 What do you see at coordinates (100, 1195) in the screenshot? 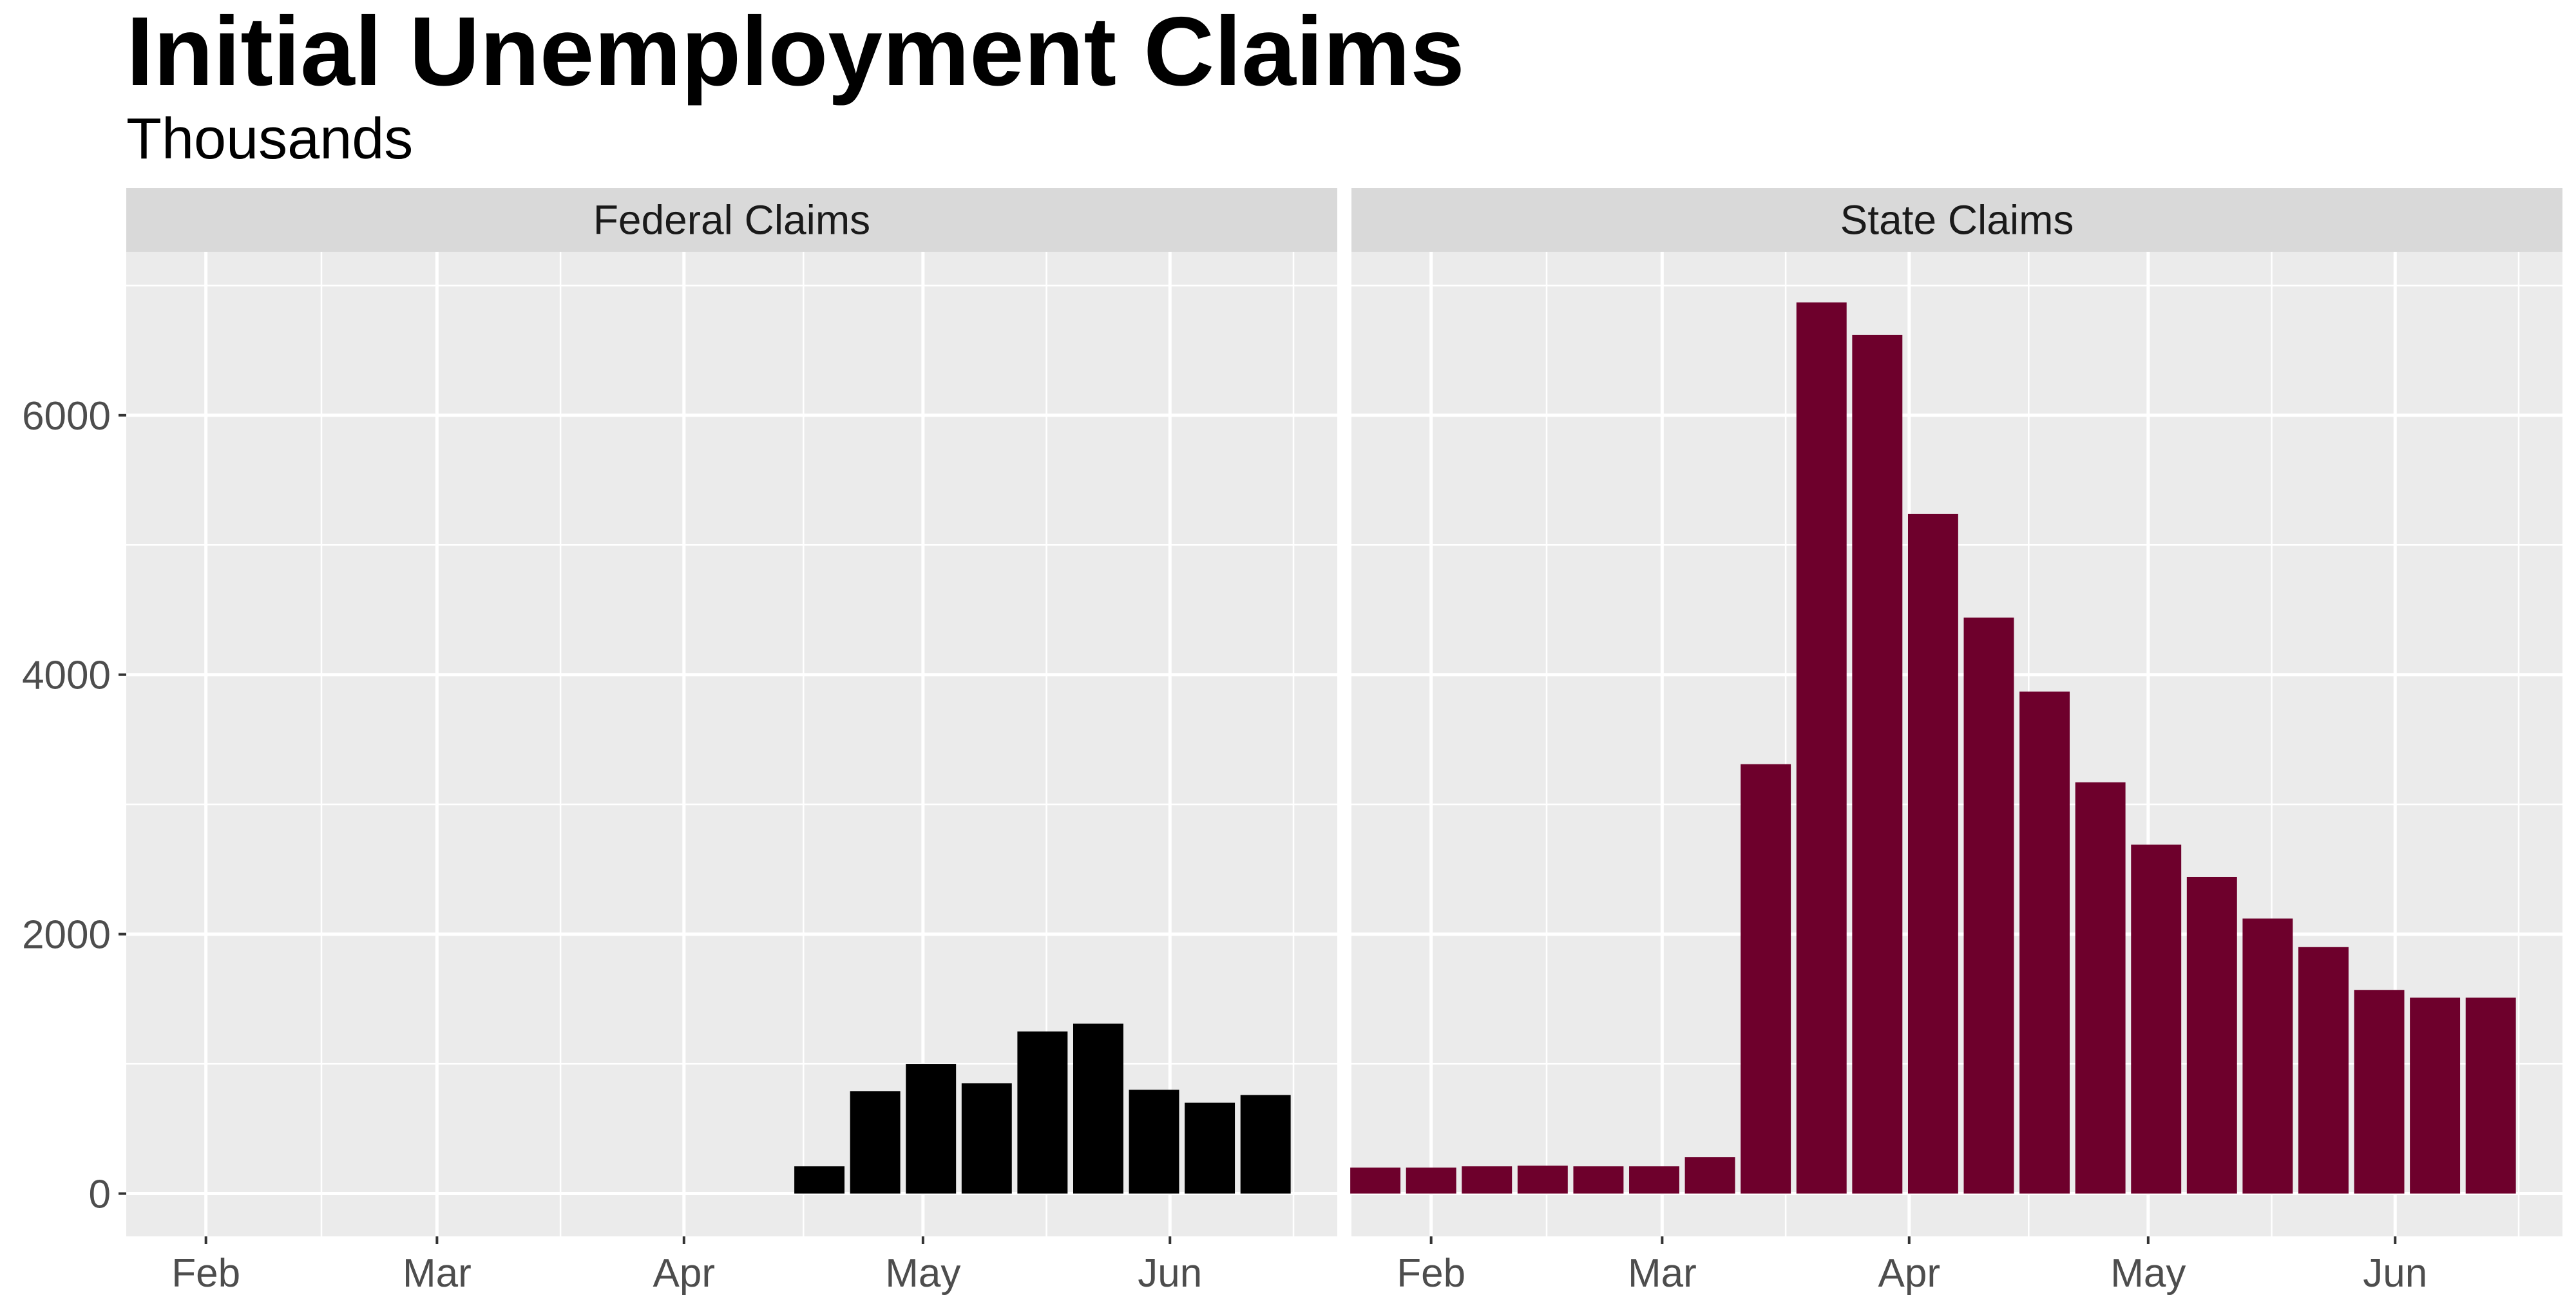
I see `y-tick-label: 0` at bounding box center [100, 1195].